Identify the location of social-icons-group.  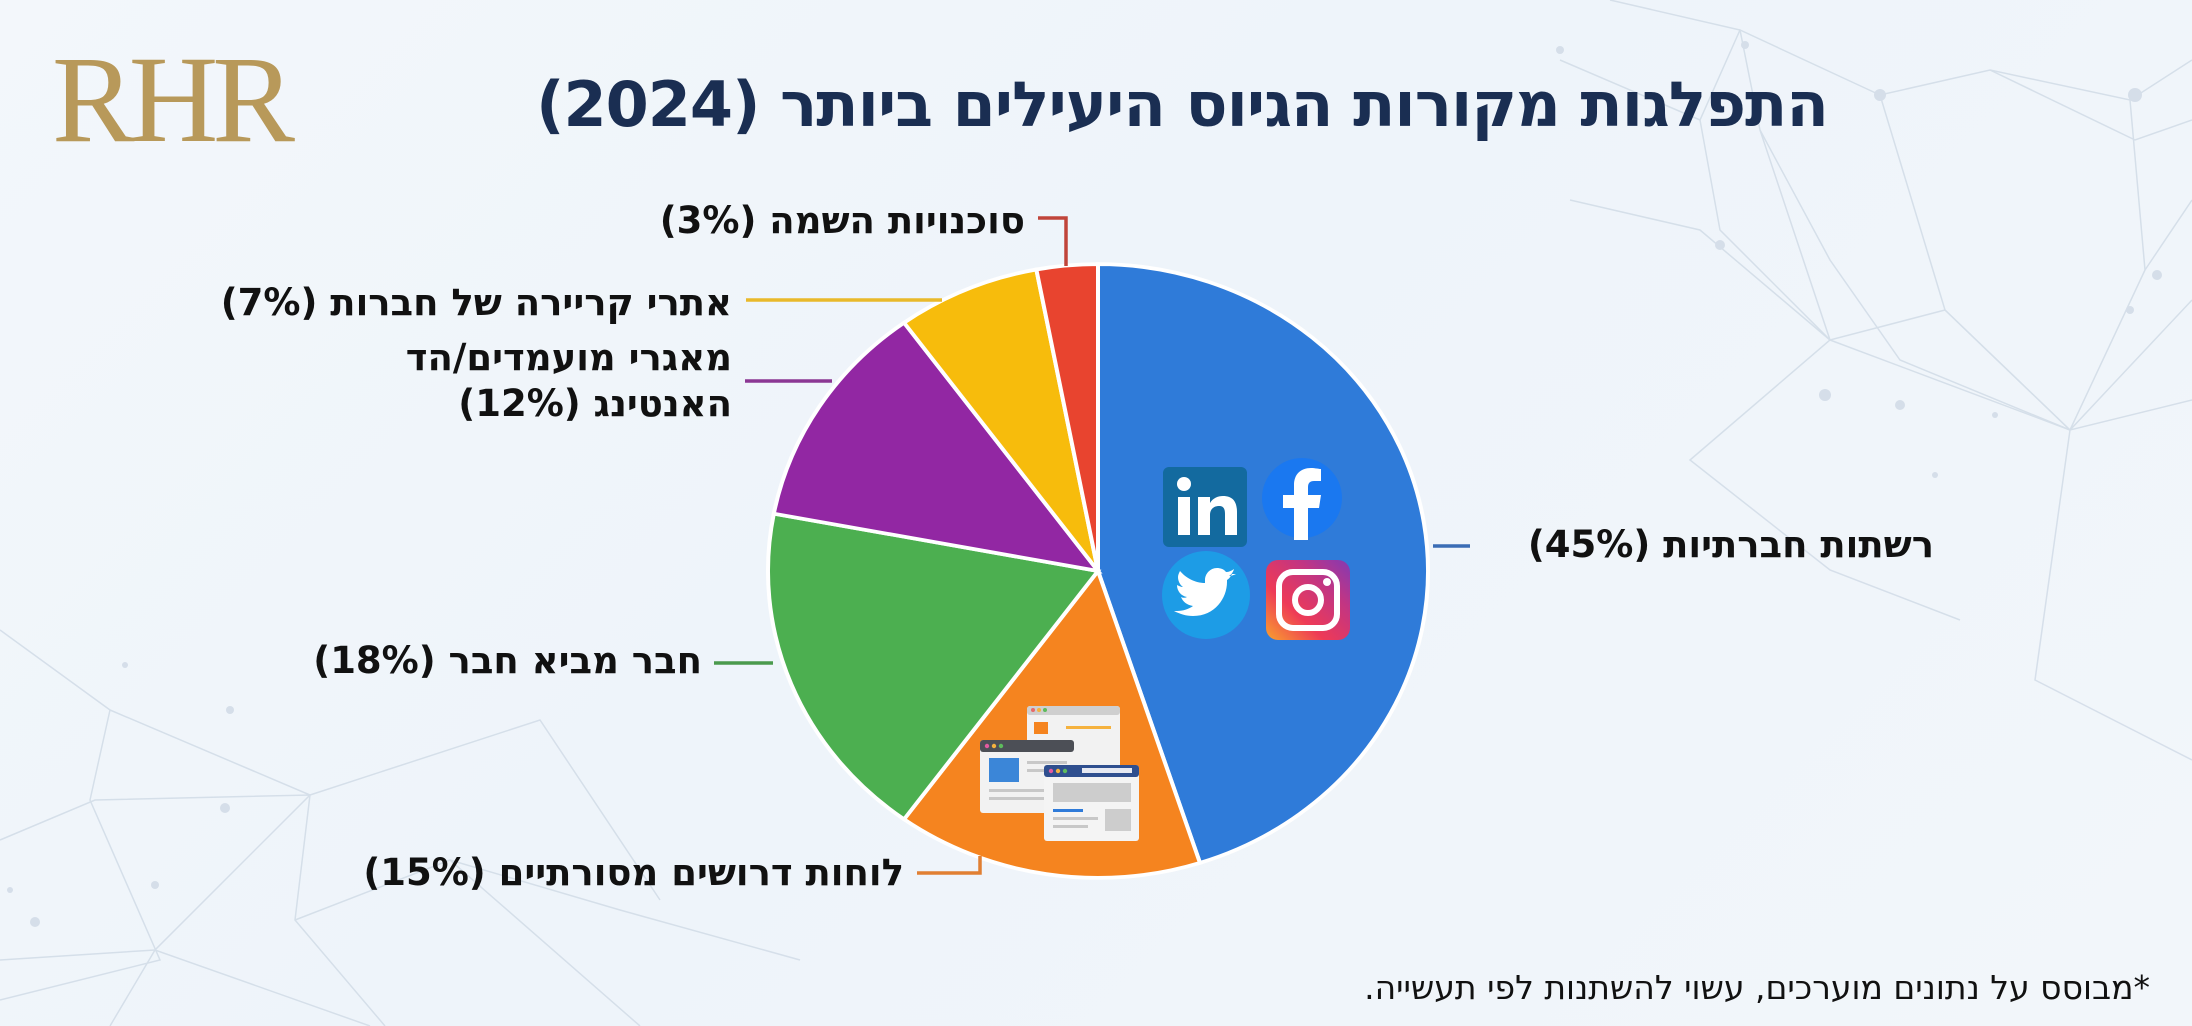
(1256, 549).